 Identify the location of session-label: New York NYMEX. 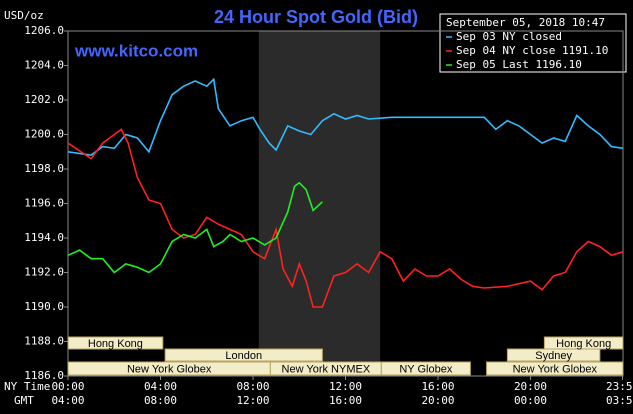
(326, 369).